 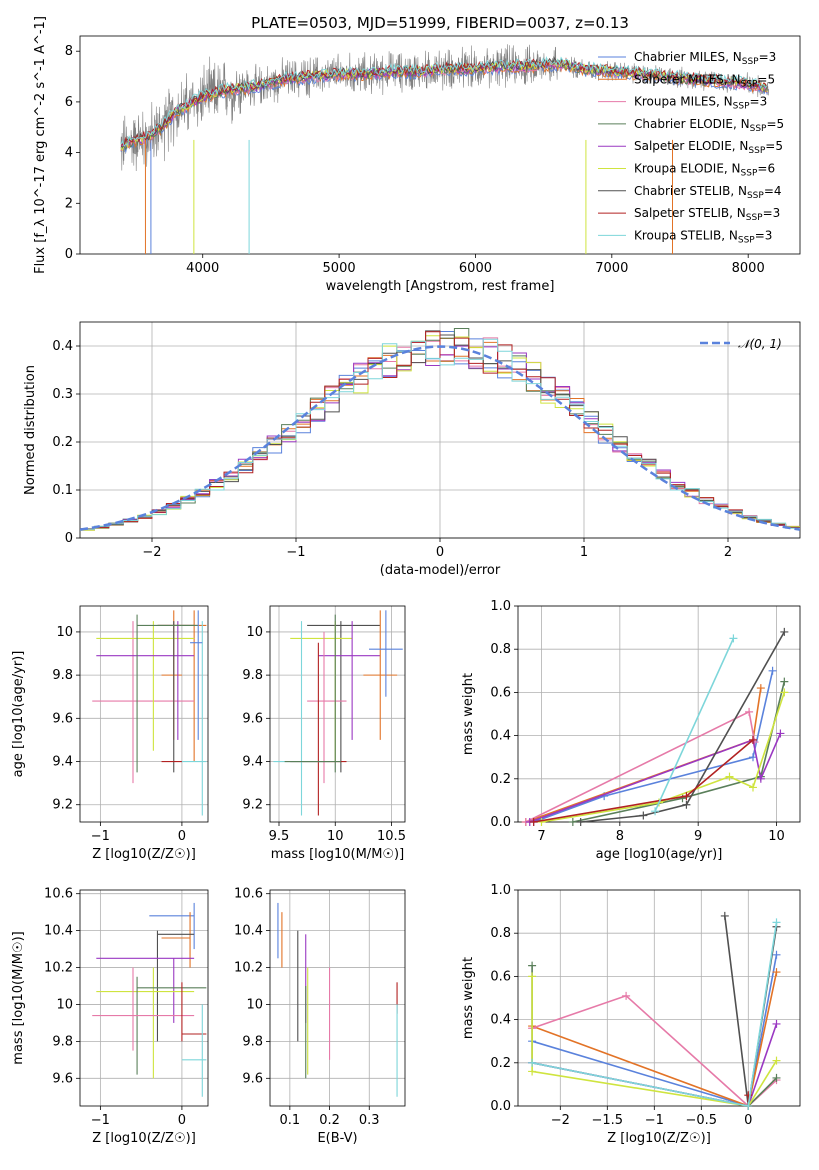 I want to click on x-tick-label: 10.5, so click(x=391, y=836).